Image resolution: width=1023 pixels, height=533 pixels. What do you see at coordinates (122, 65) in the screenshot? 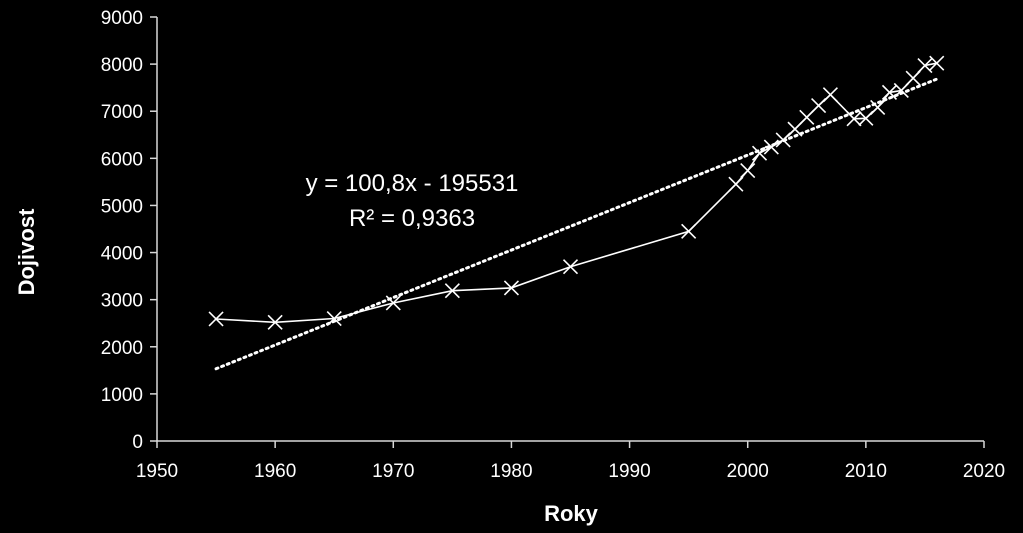
I see `y-tick-label: 8000` at bounding box center [122, 65].